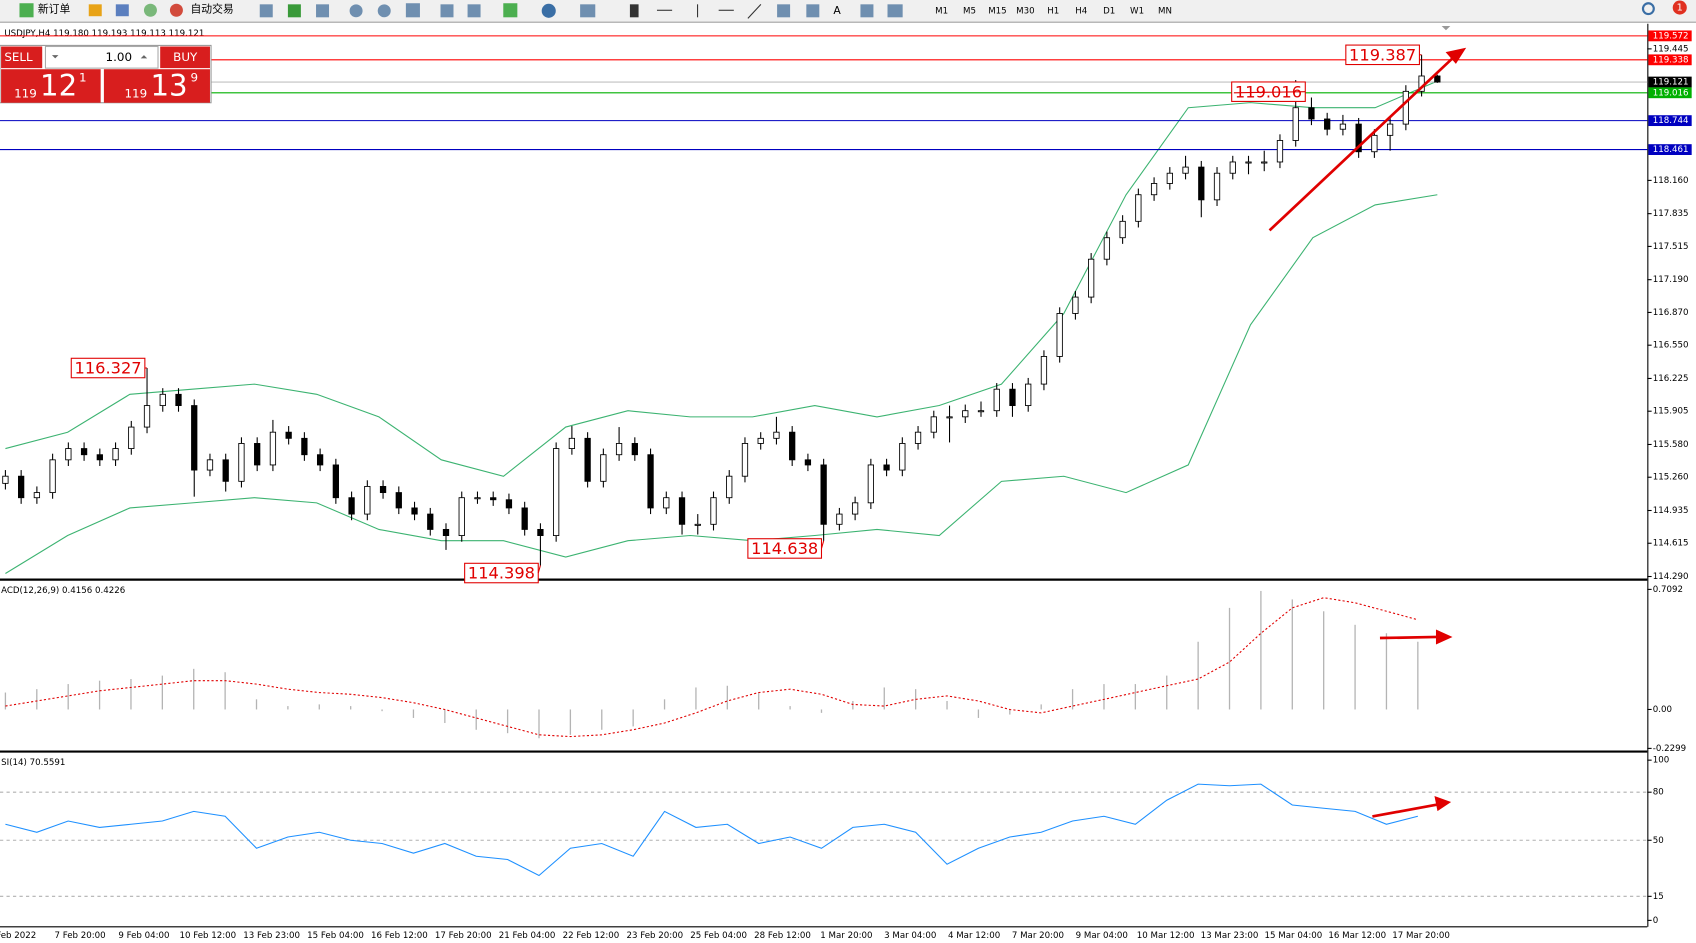 The width and height of the screenshot is (1696, 943). Describe the element at coordinates (1444, 637) in the screenshot. I see `arrowhead` at that location.